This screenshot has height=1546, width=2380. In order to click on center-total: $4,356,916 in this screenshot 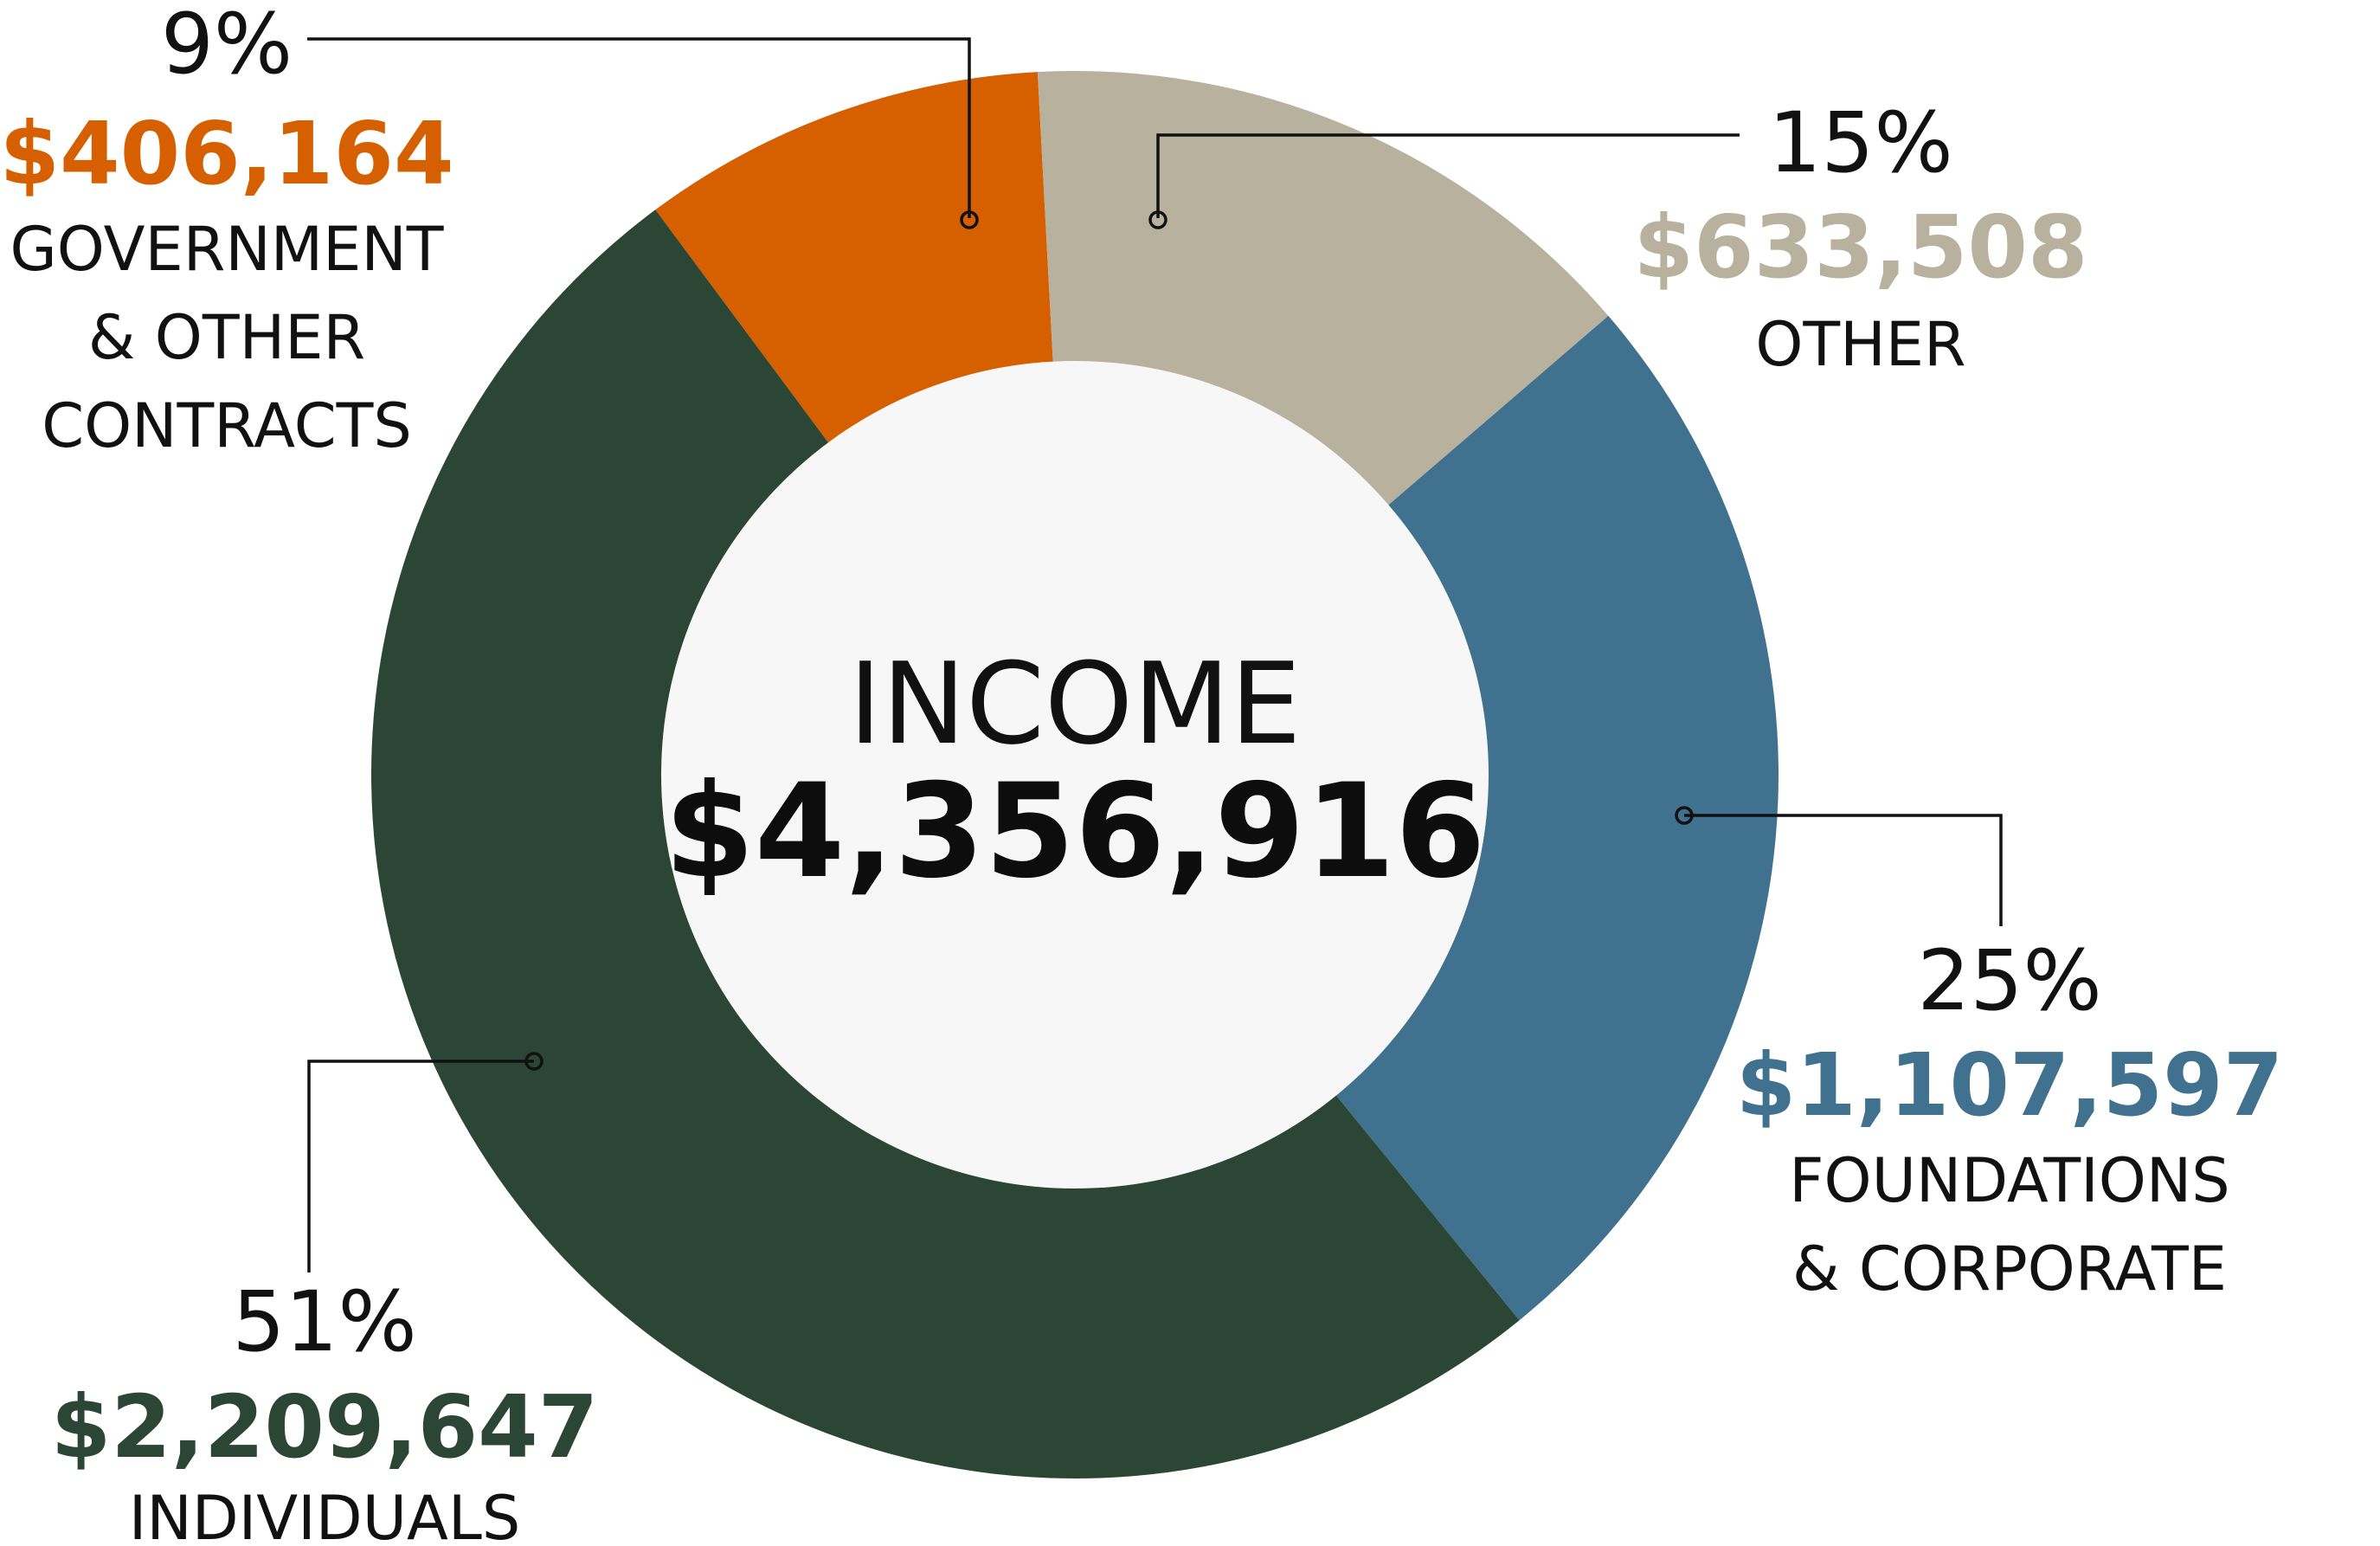, I will do `click(1075, 832)`.